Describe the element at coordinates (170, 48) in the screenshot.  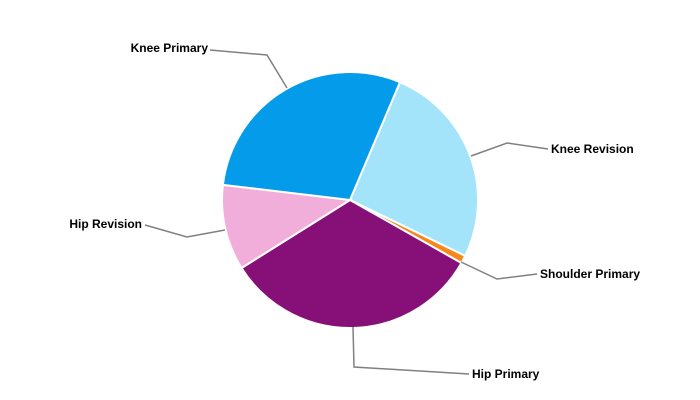
I see `slice-label: Knee Primary` at that location.